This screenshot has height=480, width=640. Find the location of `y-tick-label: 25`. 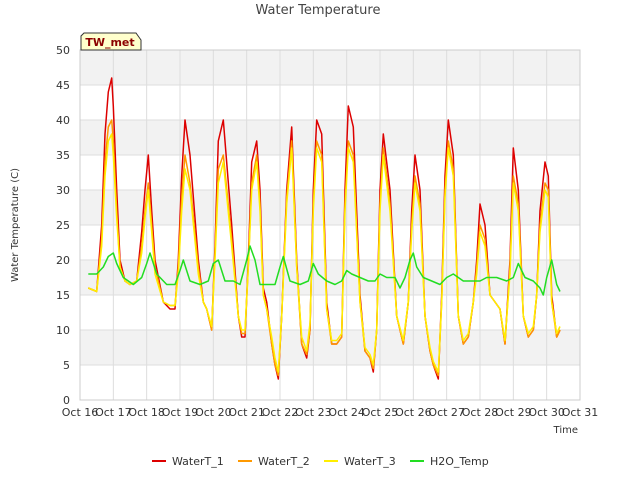

y-tick-label: 25 is located at coordinates (63, 225).